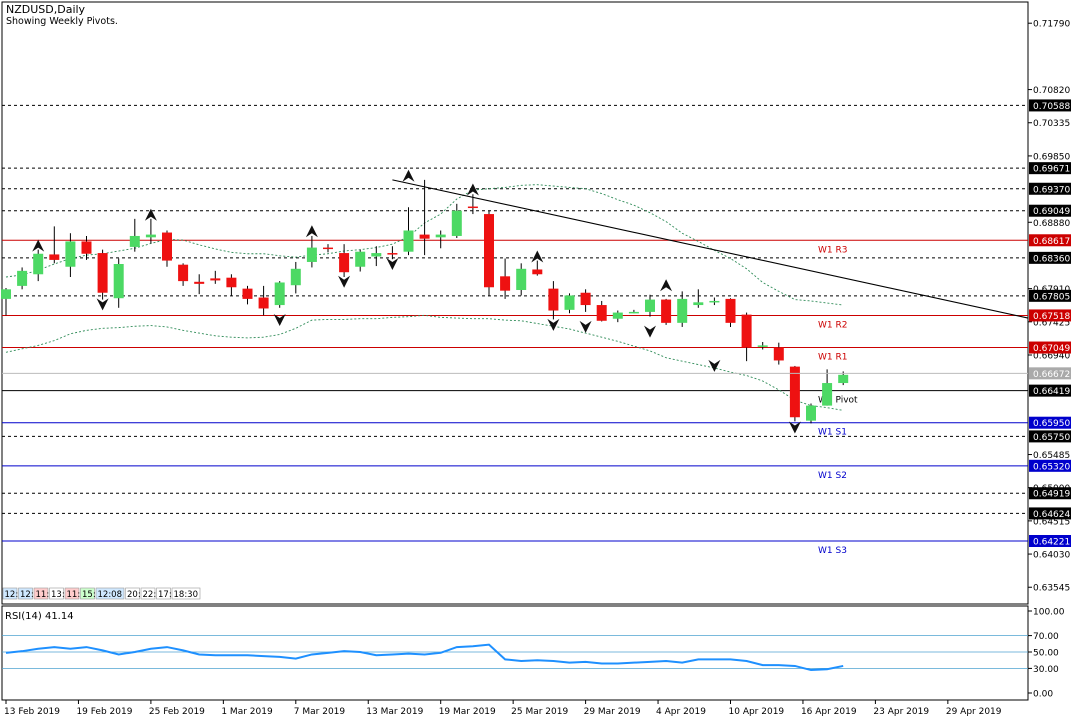  Describe the element at coordinates (1051, 522) in the screenshot. I see `price-tick-label: 0.64515` at that location.